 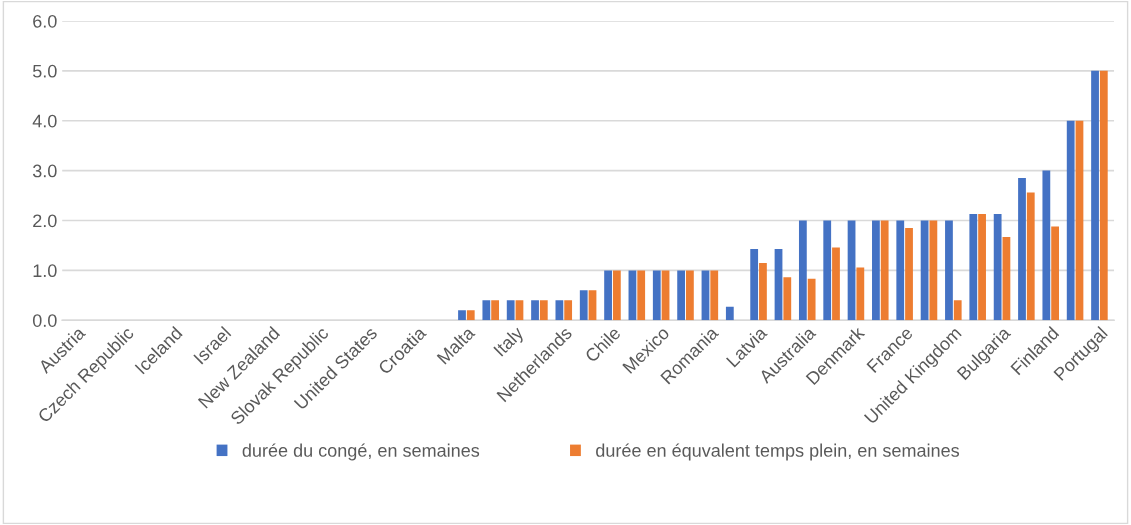 What do you see at coordinates (44, 171) in the screenshot?
I see `y-tick-label: 3.0` at bounding box center [44, 171].